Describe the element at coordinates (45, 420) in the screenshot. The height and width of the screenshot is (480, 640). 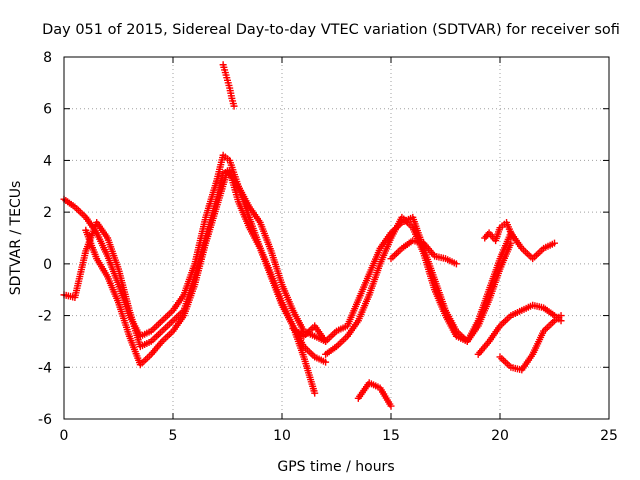
I see `y-tick-label: -6` at that location.